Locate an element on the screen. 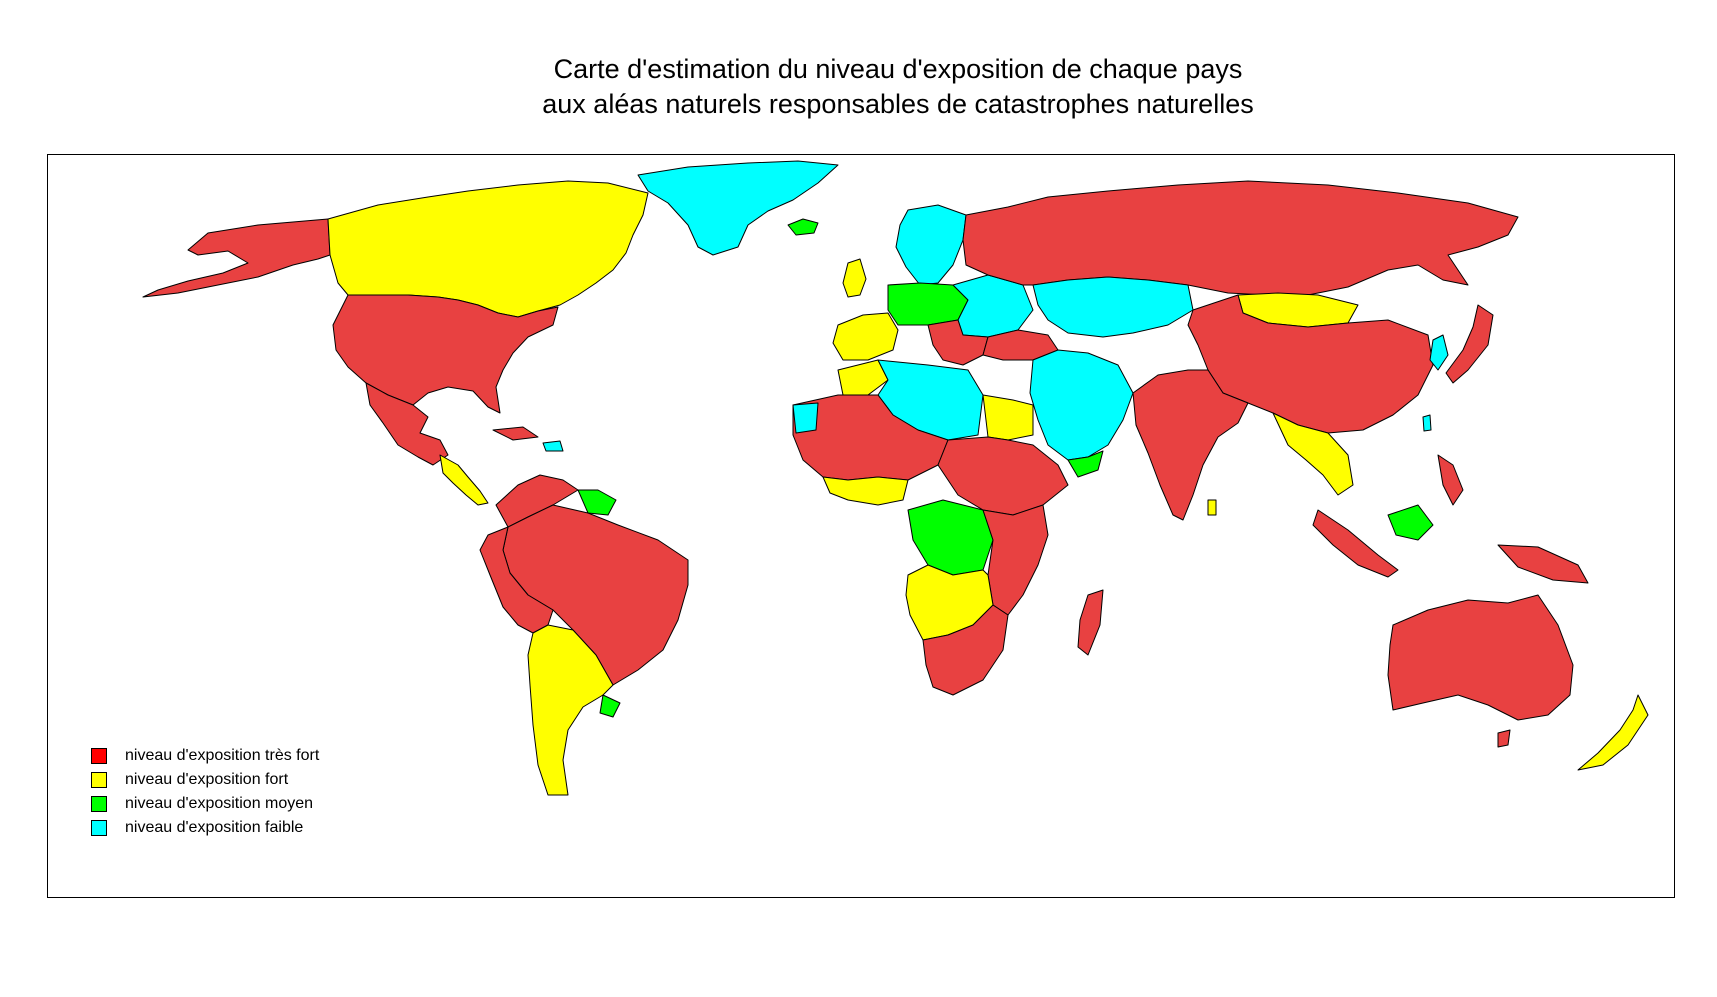 The height and width of the screenshot is (997, 1717). region-west-africa is located at coordinates (870, 437).